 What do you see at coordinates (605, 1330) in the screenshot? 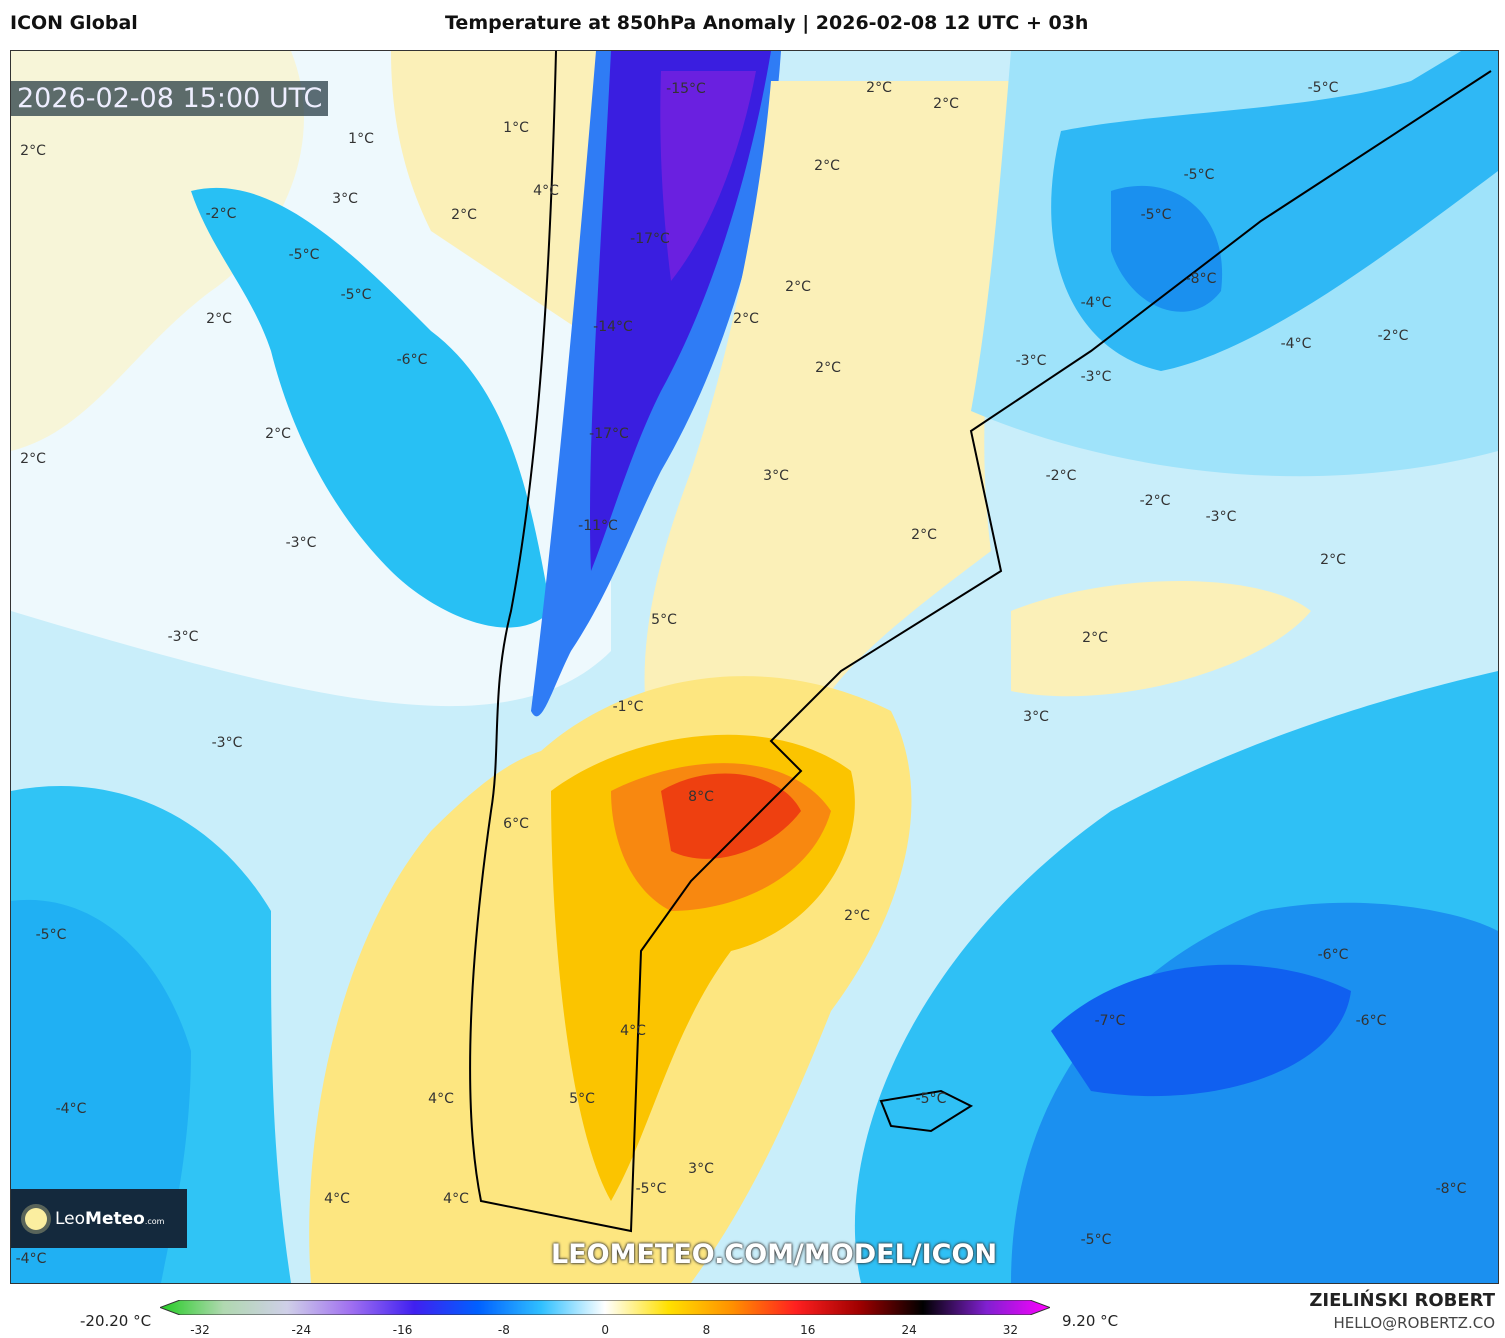
I see `colorbar-tick: 0` at bounding box center [605, 1330].